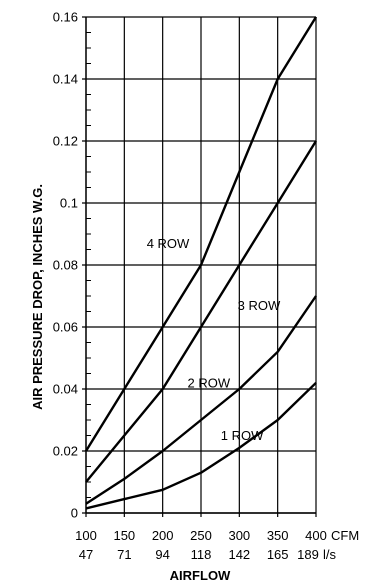 The height and width of the screenshot is (585, 370). I want to click on y-tick-label: 0, so click(74, 513).